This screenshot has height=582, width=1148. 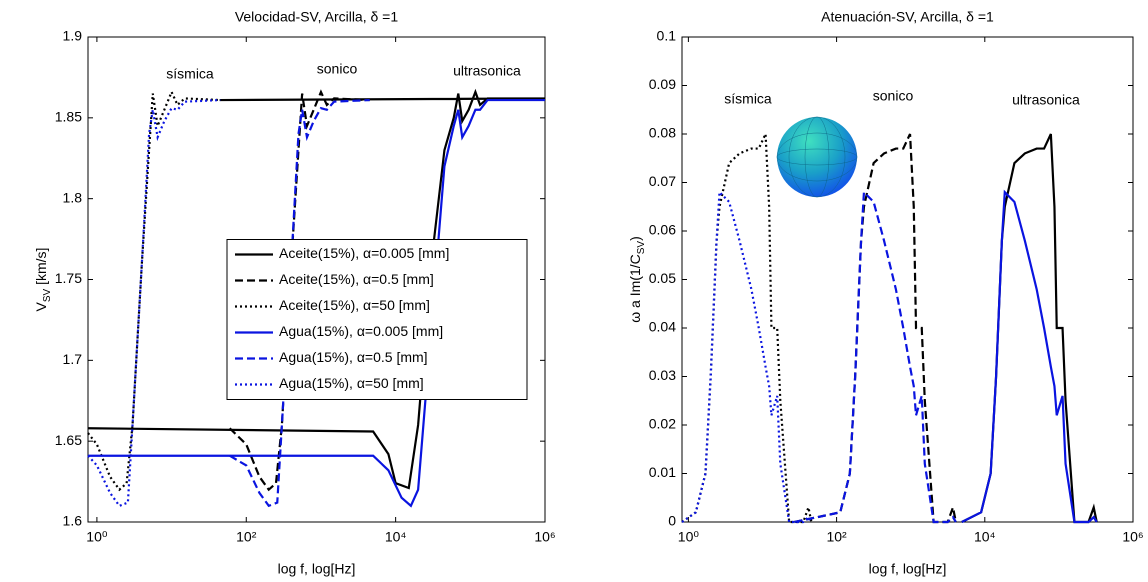 What do you see at coordinates (68, 440) in the screenshot?
I see `y-tick-label: 1.65` at bounding box center [68, 440].